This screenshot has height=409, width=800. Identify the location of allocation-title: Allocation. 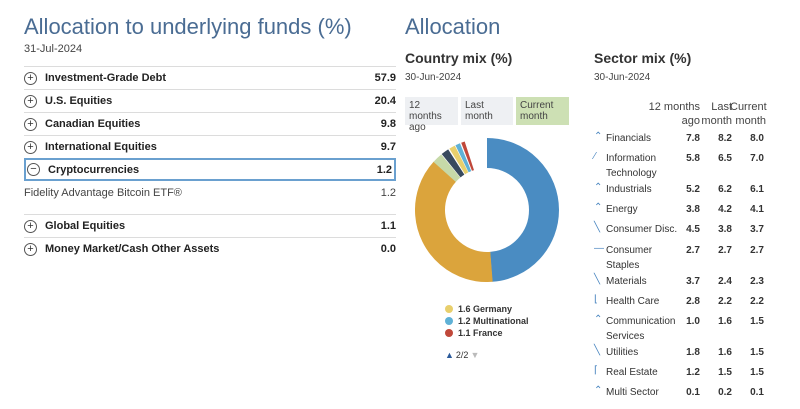
(453, 26).